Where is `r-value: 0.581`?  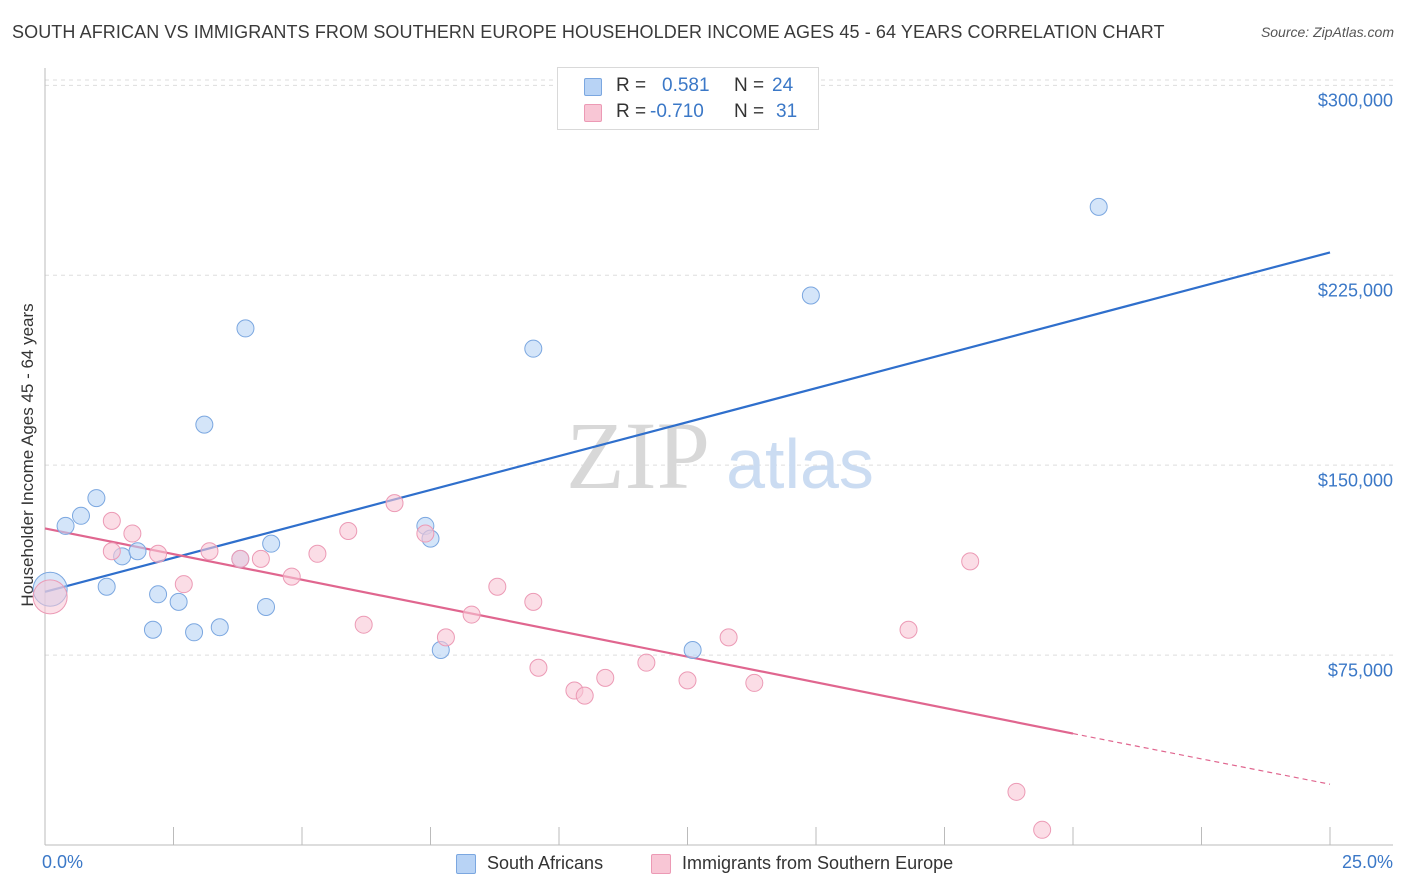
r-value: 0.581 is located at coordinates (686, 85).